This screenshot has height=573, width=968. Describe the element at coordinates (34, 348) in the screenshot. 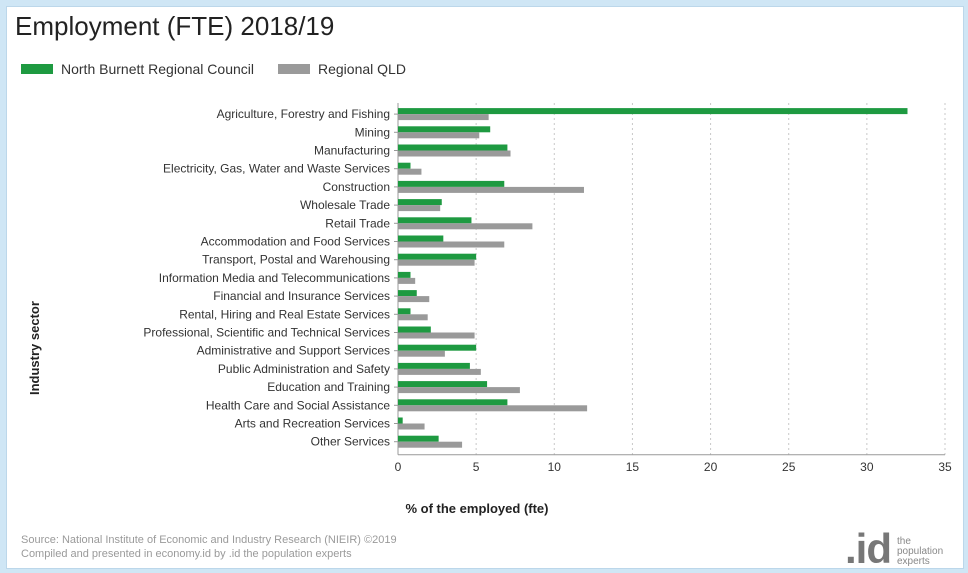

I see `y-axis-label: Industry sector` at that location.